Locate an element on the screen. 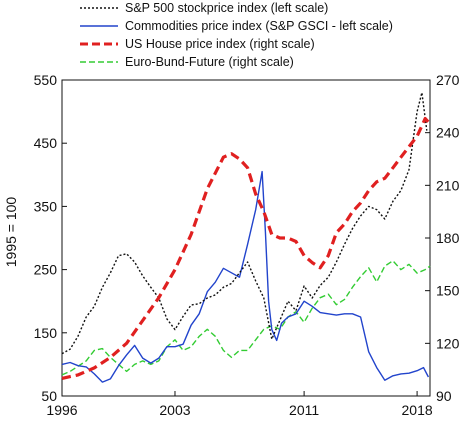 The width and height of the screenshot is (474, 424). y-left-tick-label: 450 is located at coordinates (46, 143).